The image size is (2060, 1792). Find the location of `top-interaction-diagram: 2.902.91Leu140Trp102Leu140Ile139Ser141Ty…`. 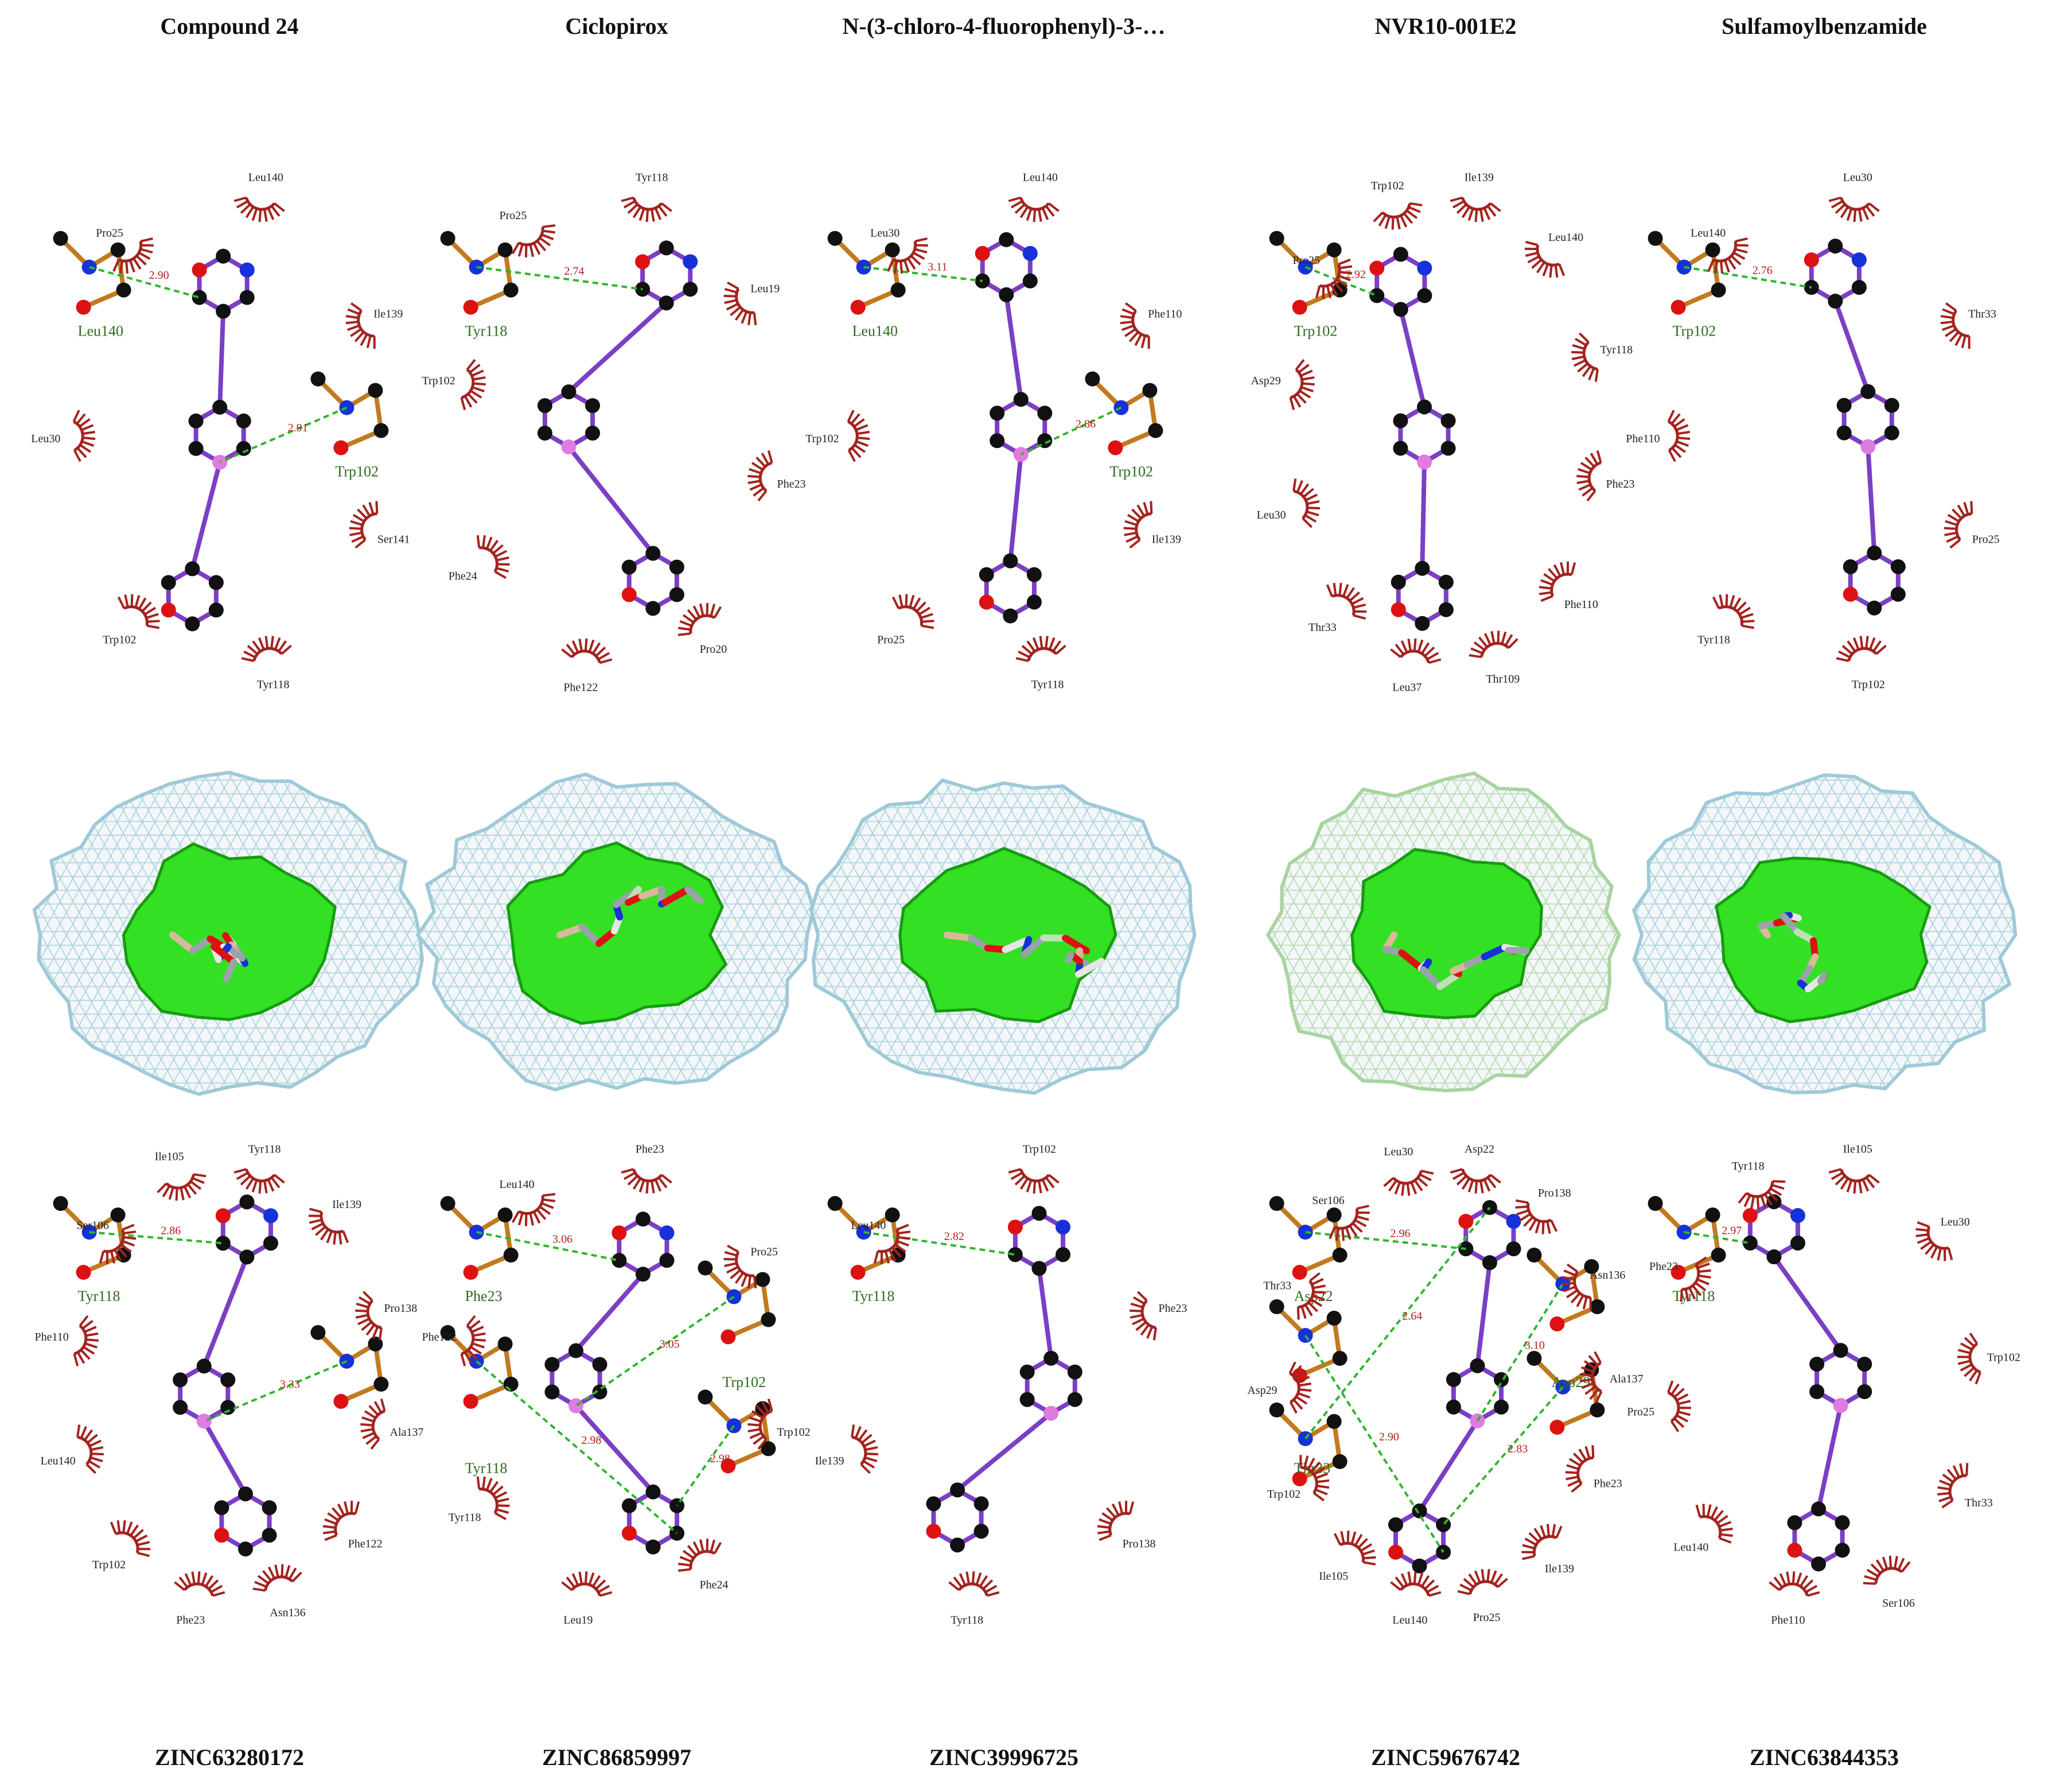

top-interaction-diagram: 2.902.91Leu140Trp102Leu140Ile139Ser141Ty… is located at coordinates (220, 431).